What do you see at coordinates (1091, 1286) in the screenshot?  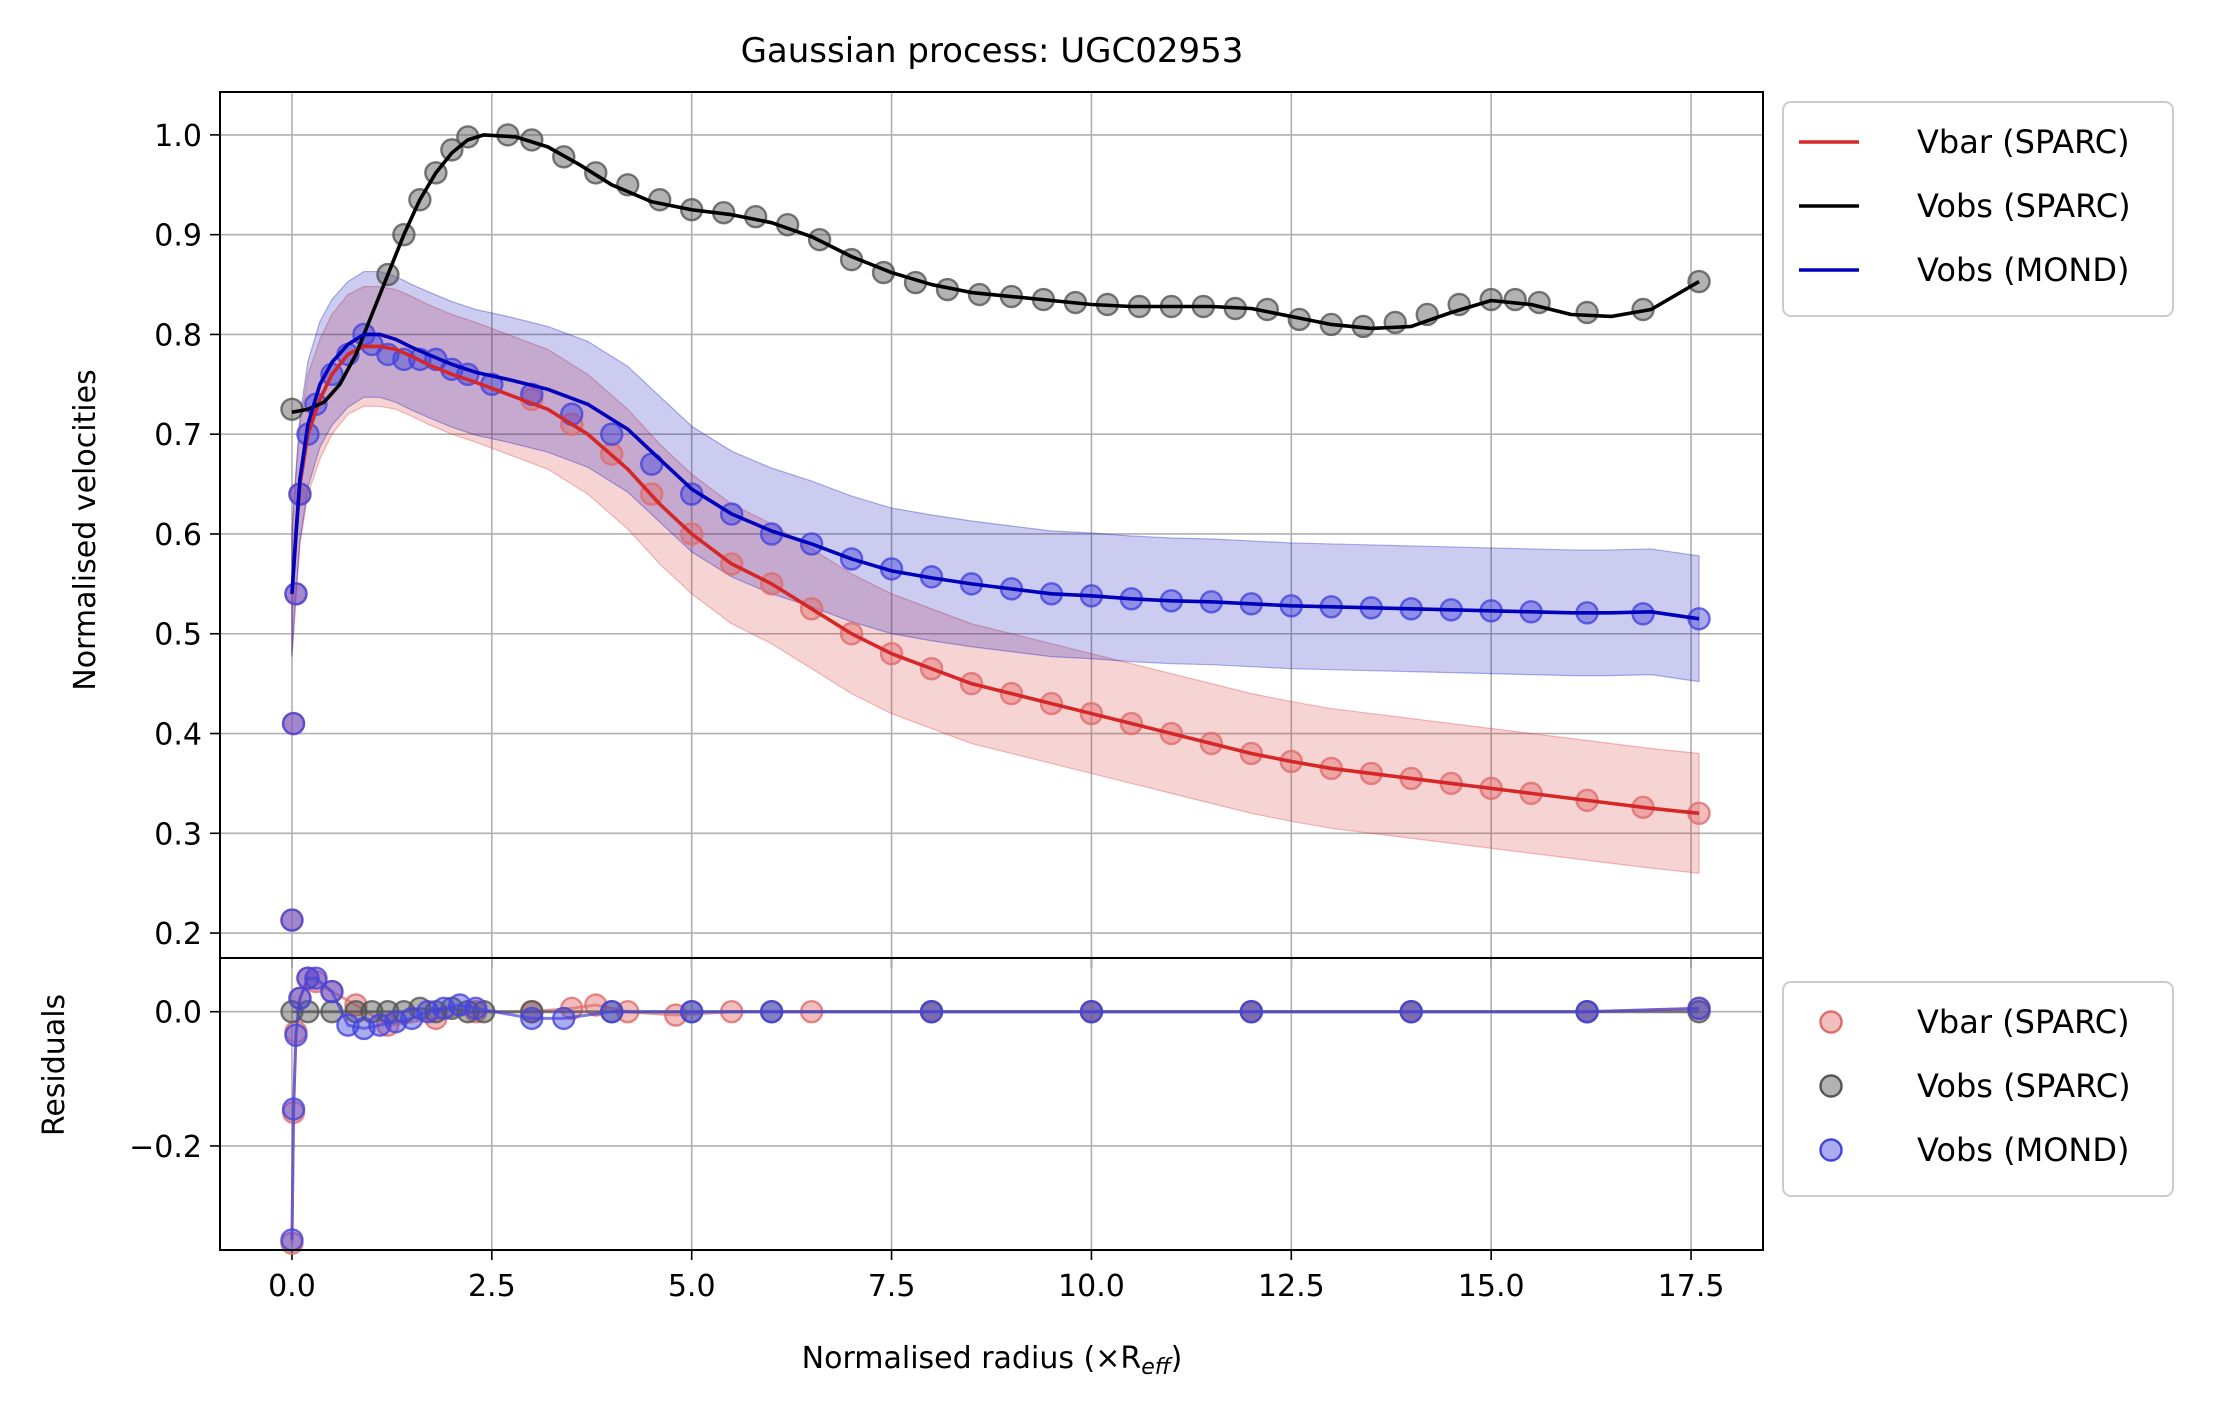 I see `x-tick-label: 10.0` at bounding box center [1091, 1286].